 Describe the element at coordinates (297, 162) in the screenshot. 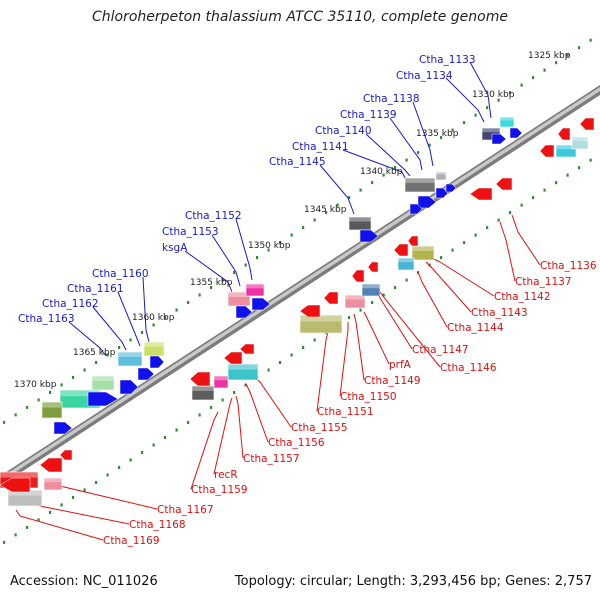

I see `gene-label-ctha-1145: Ctha_1145` at that location.